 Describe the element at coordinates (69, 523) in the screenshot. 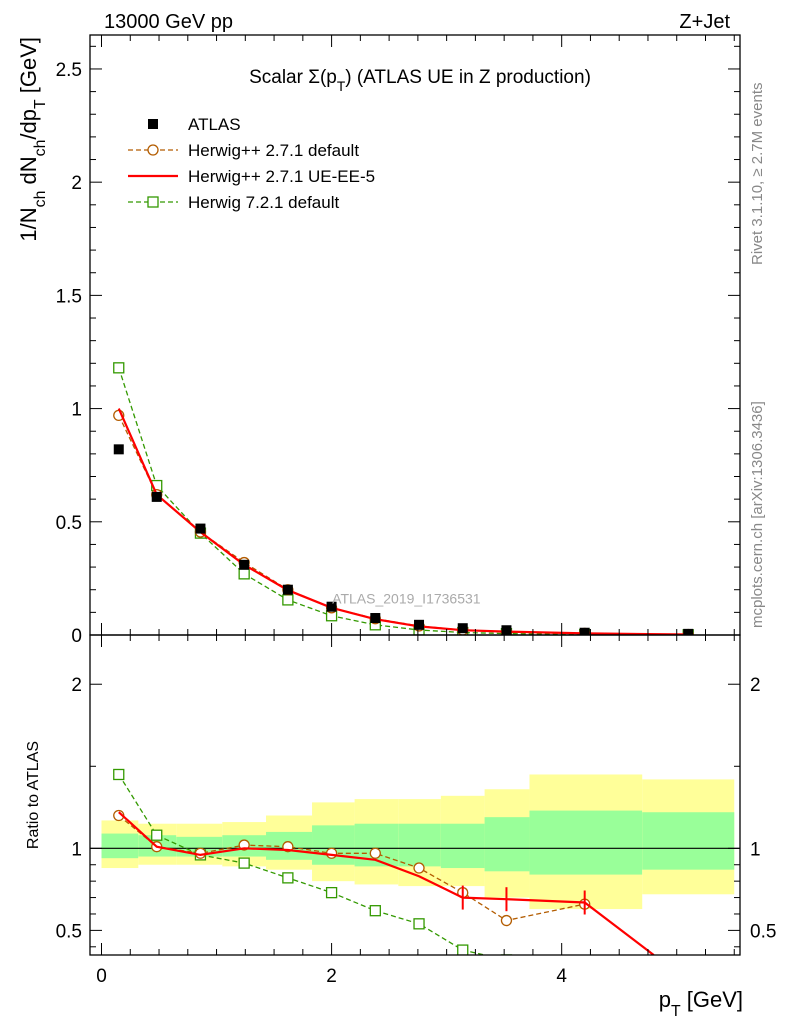

I see `y-tick-label: 0.5` at that location.